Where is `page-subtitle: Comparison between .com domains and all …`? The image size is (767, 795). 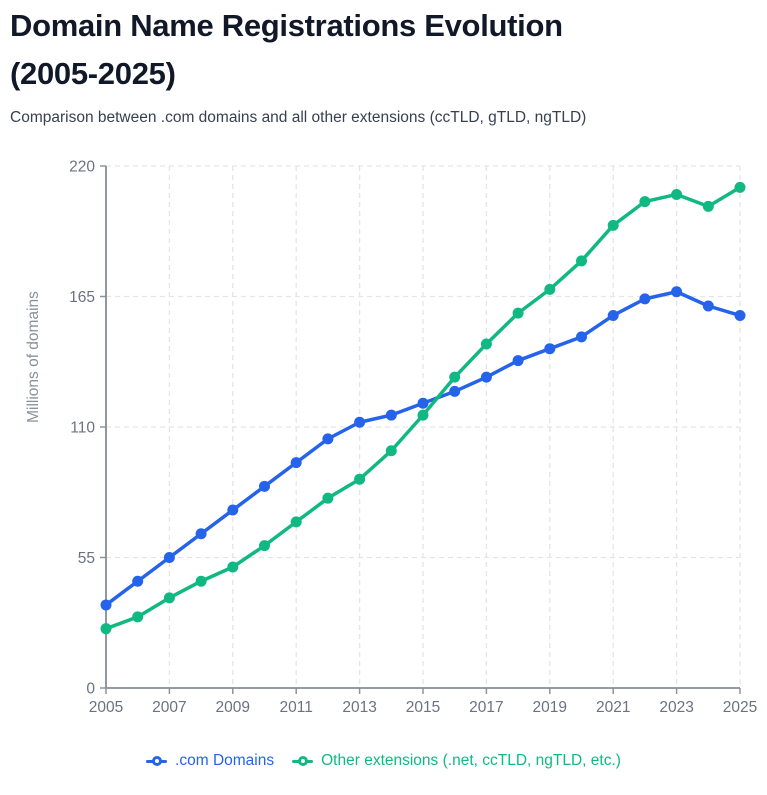
page-subtitle: Comparison between .com domains and all … is located at coordinates (298, 117).